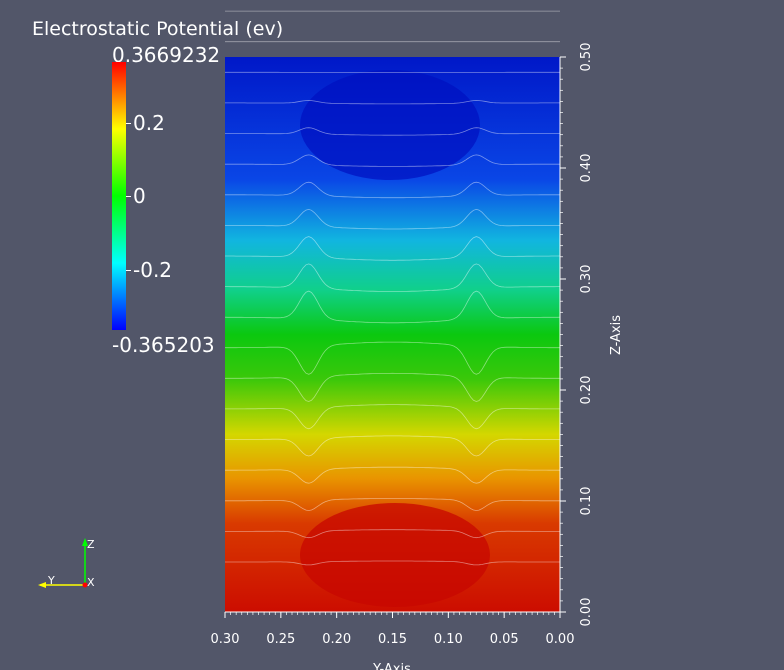  Describe the element at coordinates (42, 585) in the screenshot. I see `y-arrow-head` at that location.